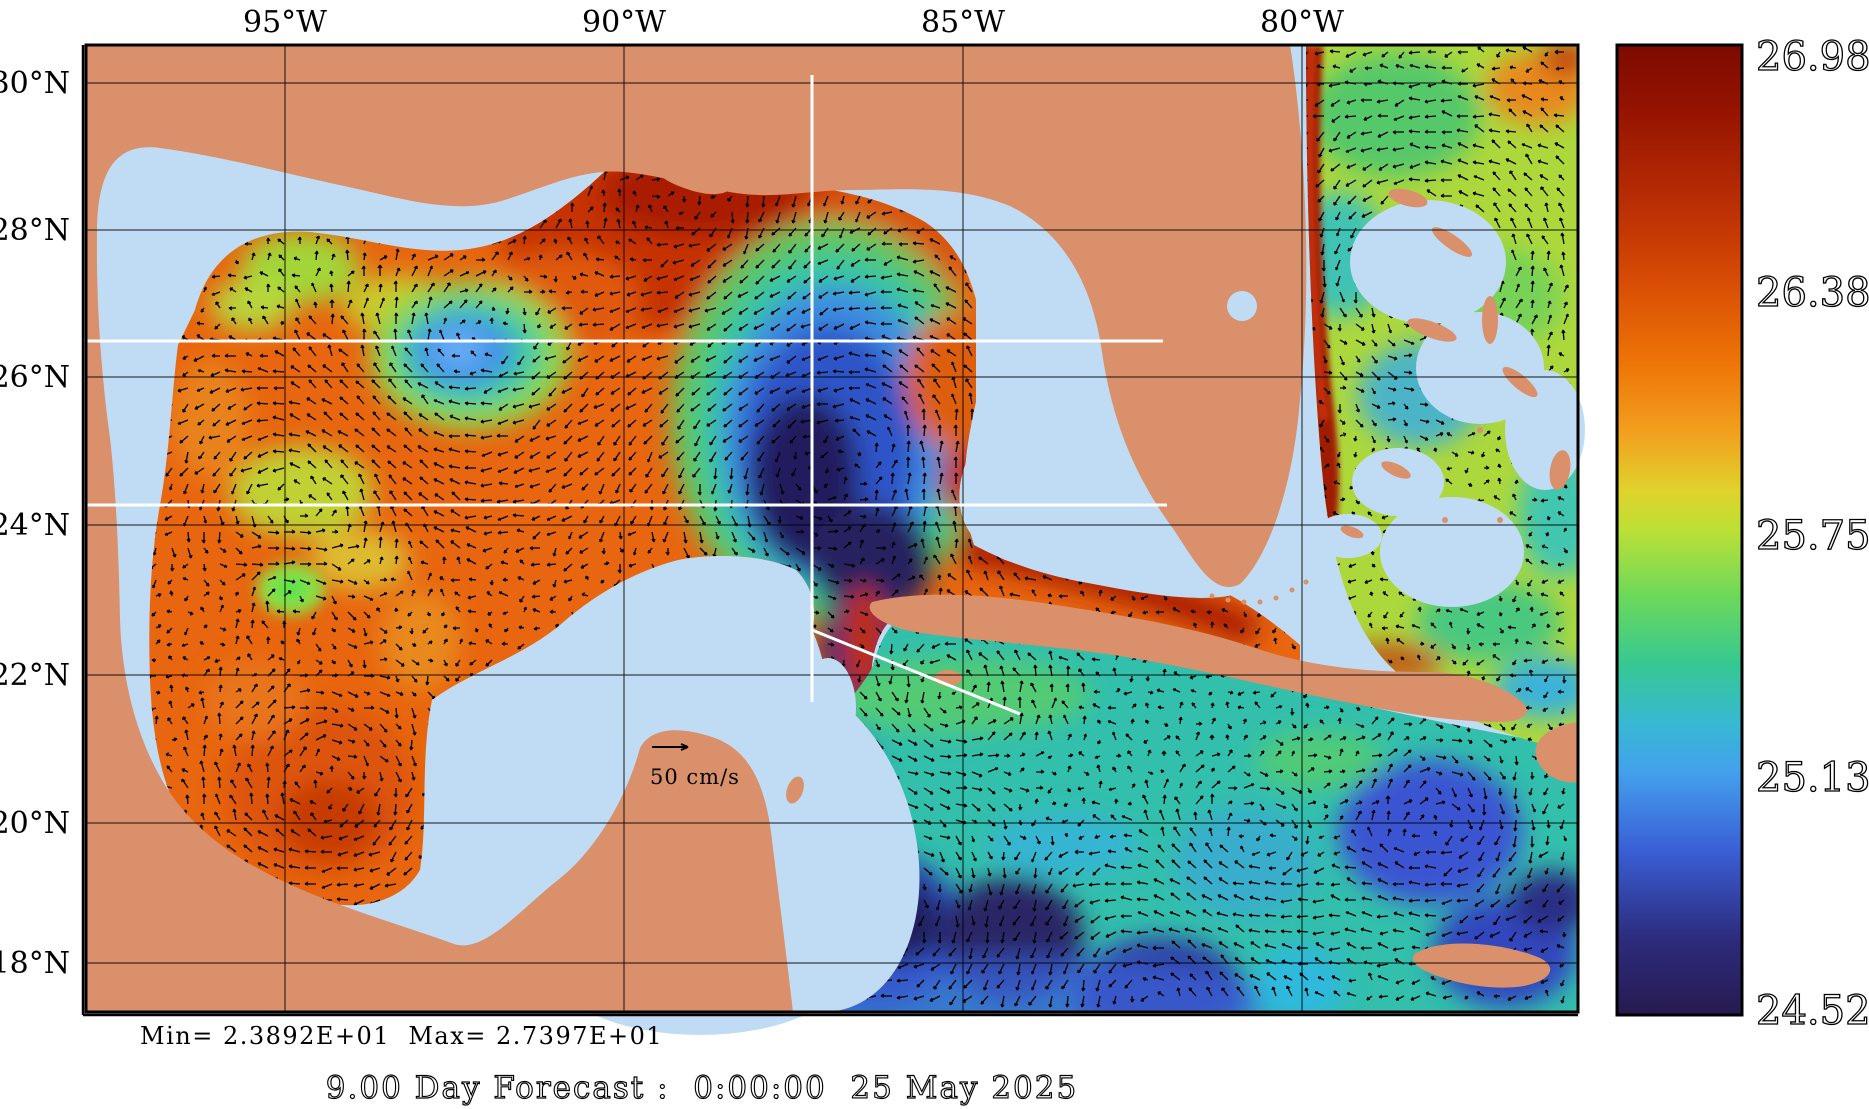  Describe the element at coordinates (35, 83) in the screenshot. I see `lat-tick-label: 30°N` at that location.